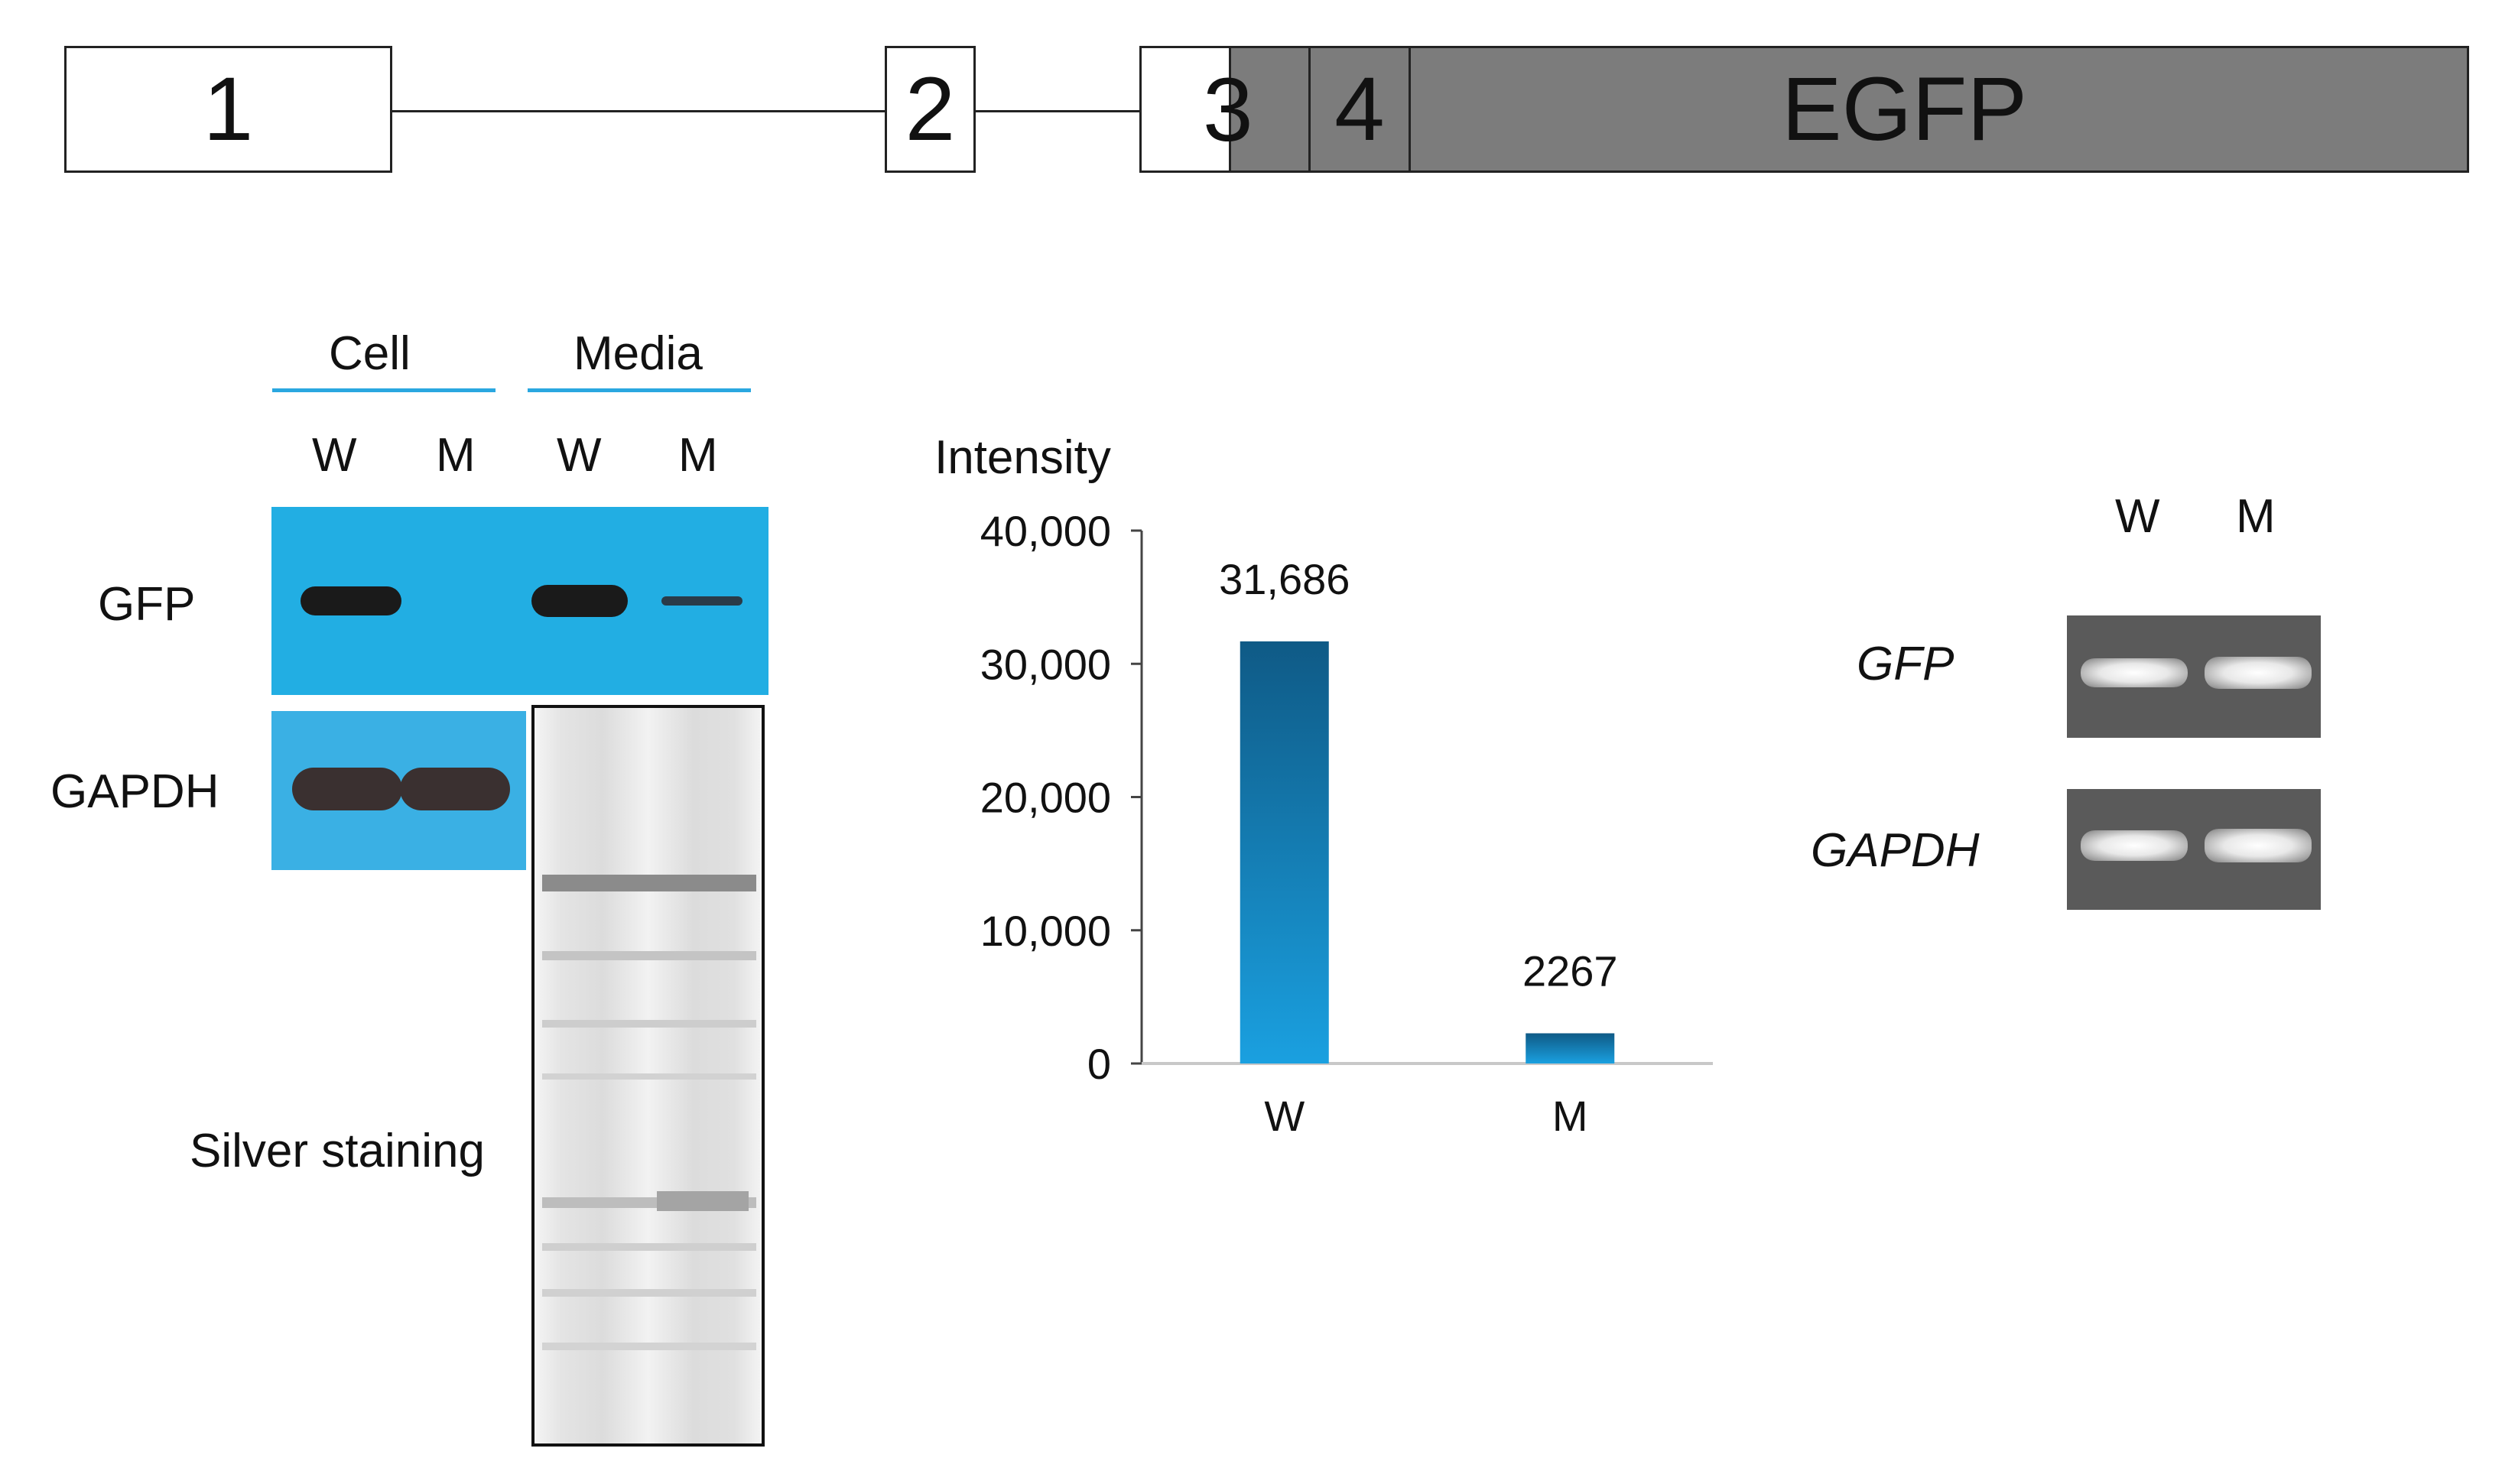 Image resolution: width=2502 pixels, height=1484 pixels. I want to click on gfp-blot-membrane, so click(519, 601).